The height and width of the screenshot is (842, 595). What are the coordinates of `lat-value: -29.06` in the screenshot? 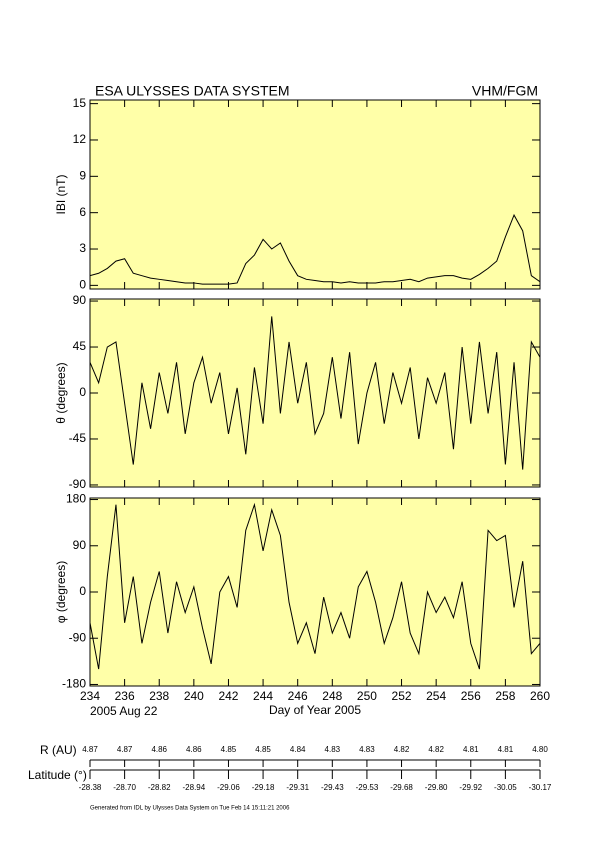 It's located at (228, 787).